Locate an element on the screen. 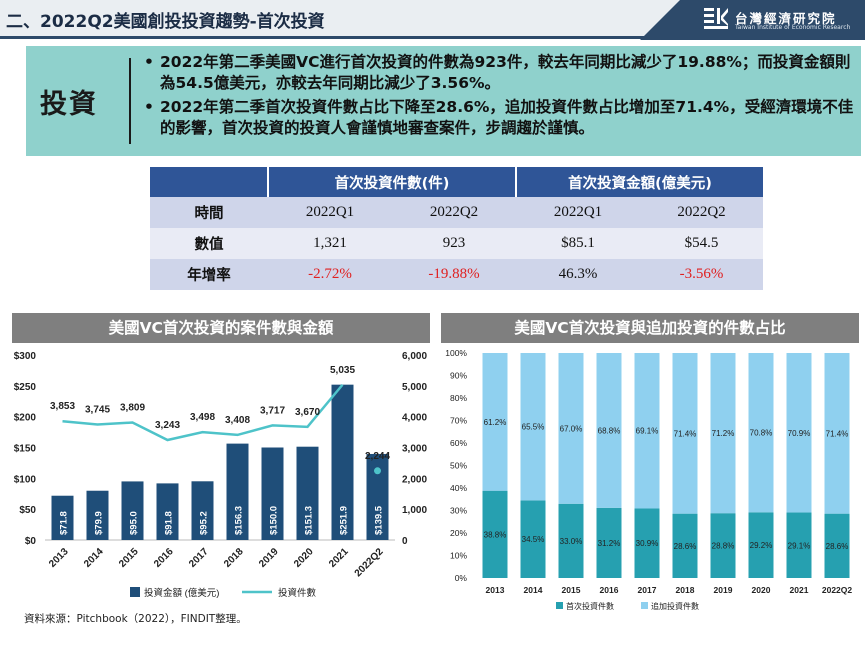  y-tick-label: 100% is located at coordinates (456, 353).